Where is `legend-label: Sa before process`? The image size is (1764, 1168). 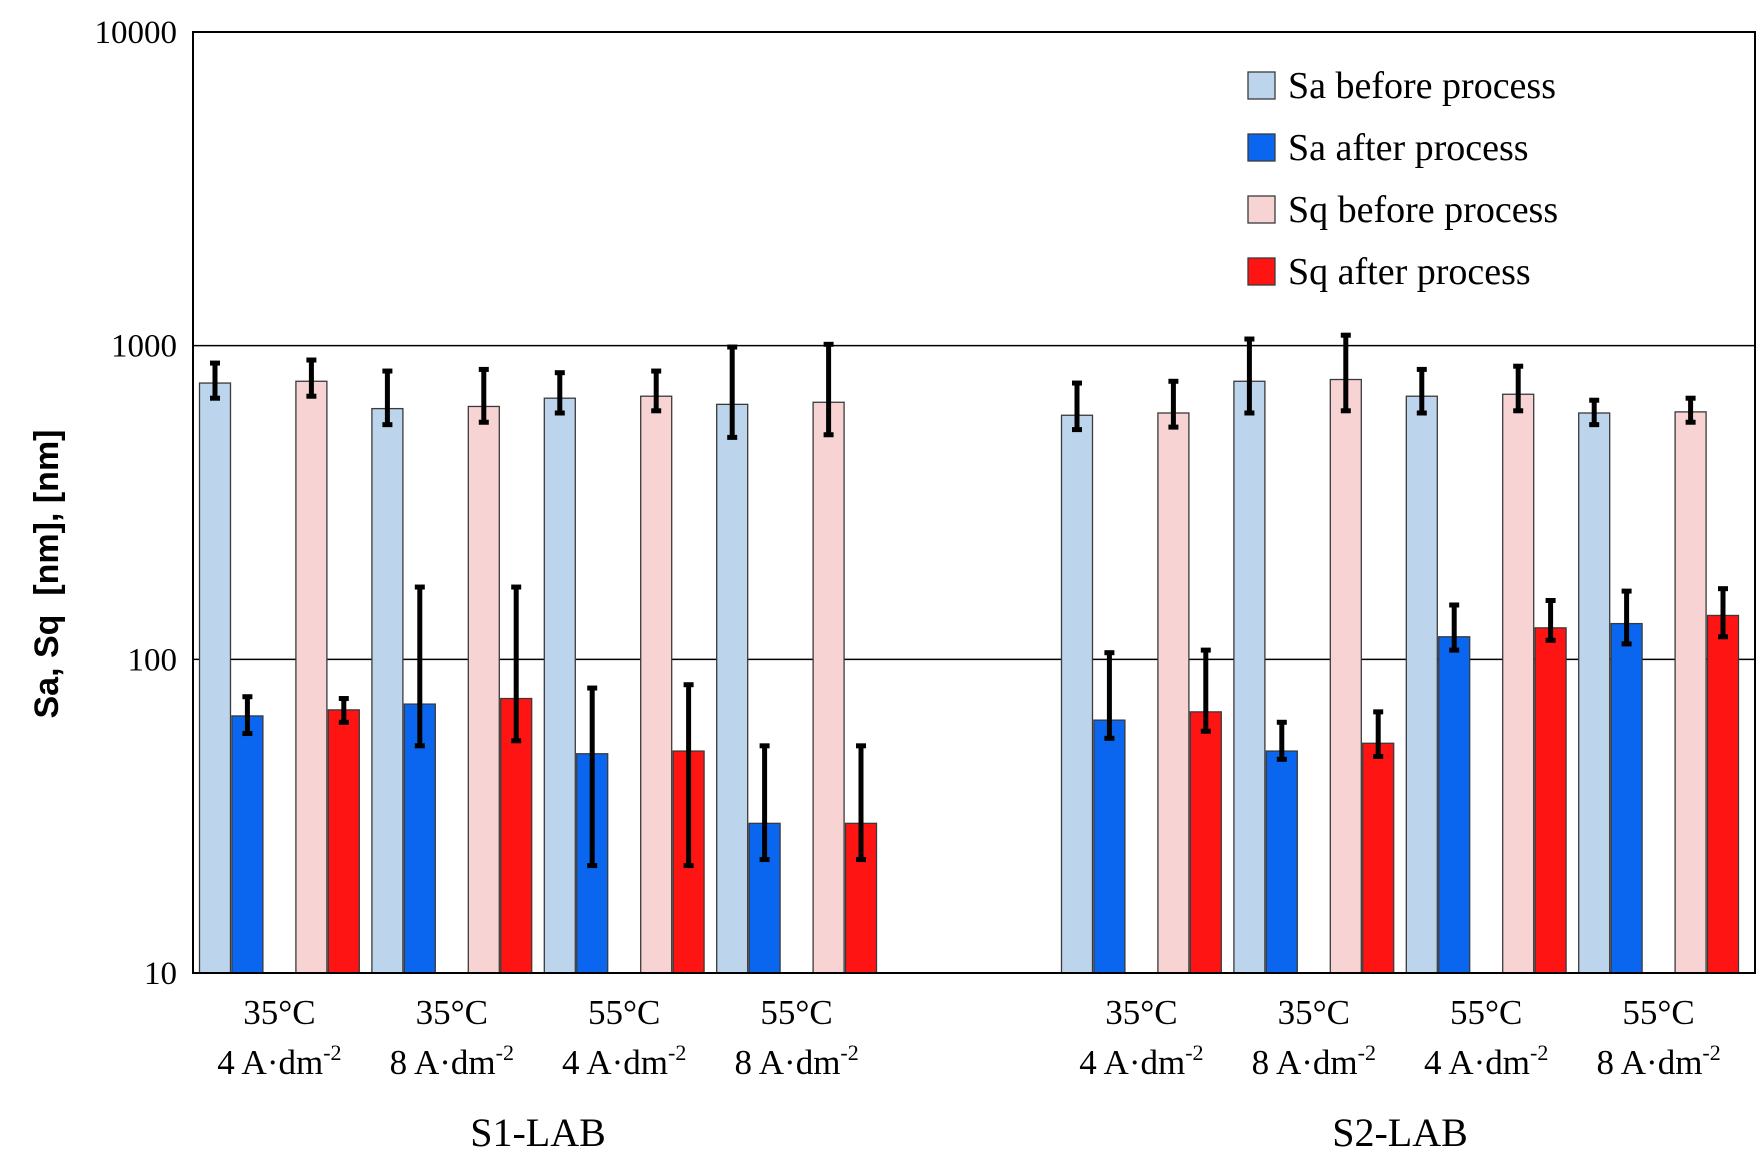 legend-label: Sa before process is located at coordinates (1422, 86).